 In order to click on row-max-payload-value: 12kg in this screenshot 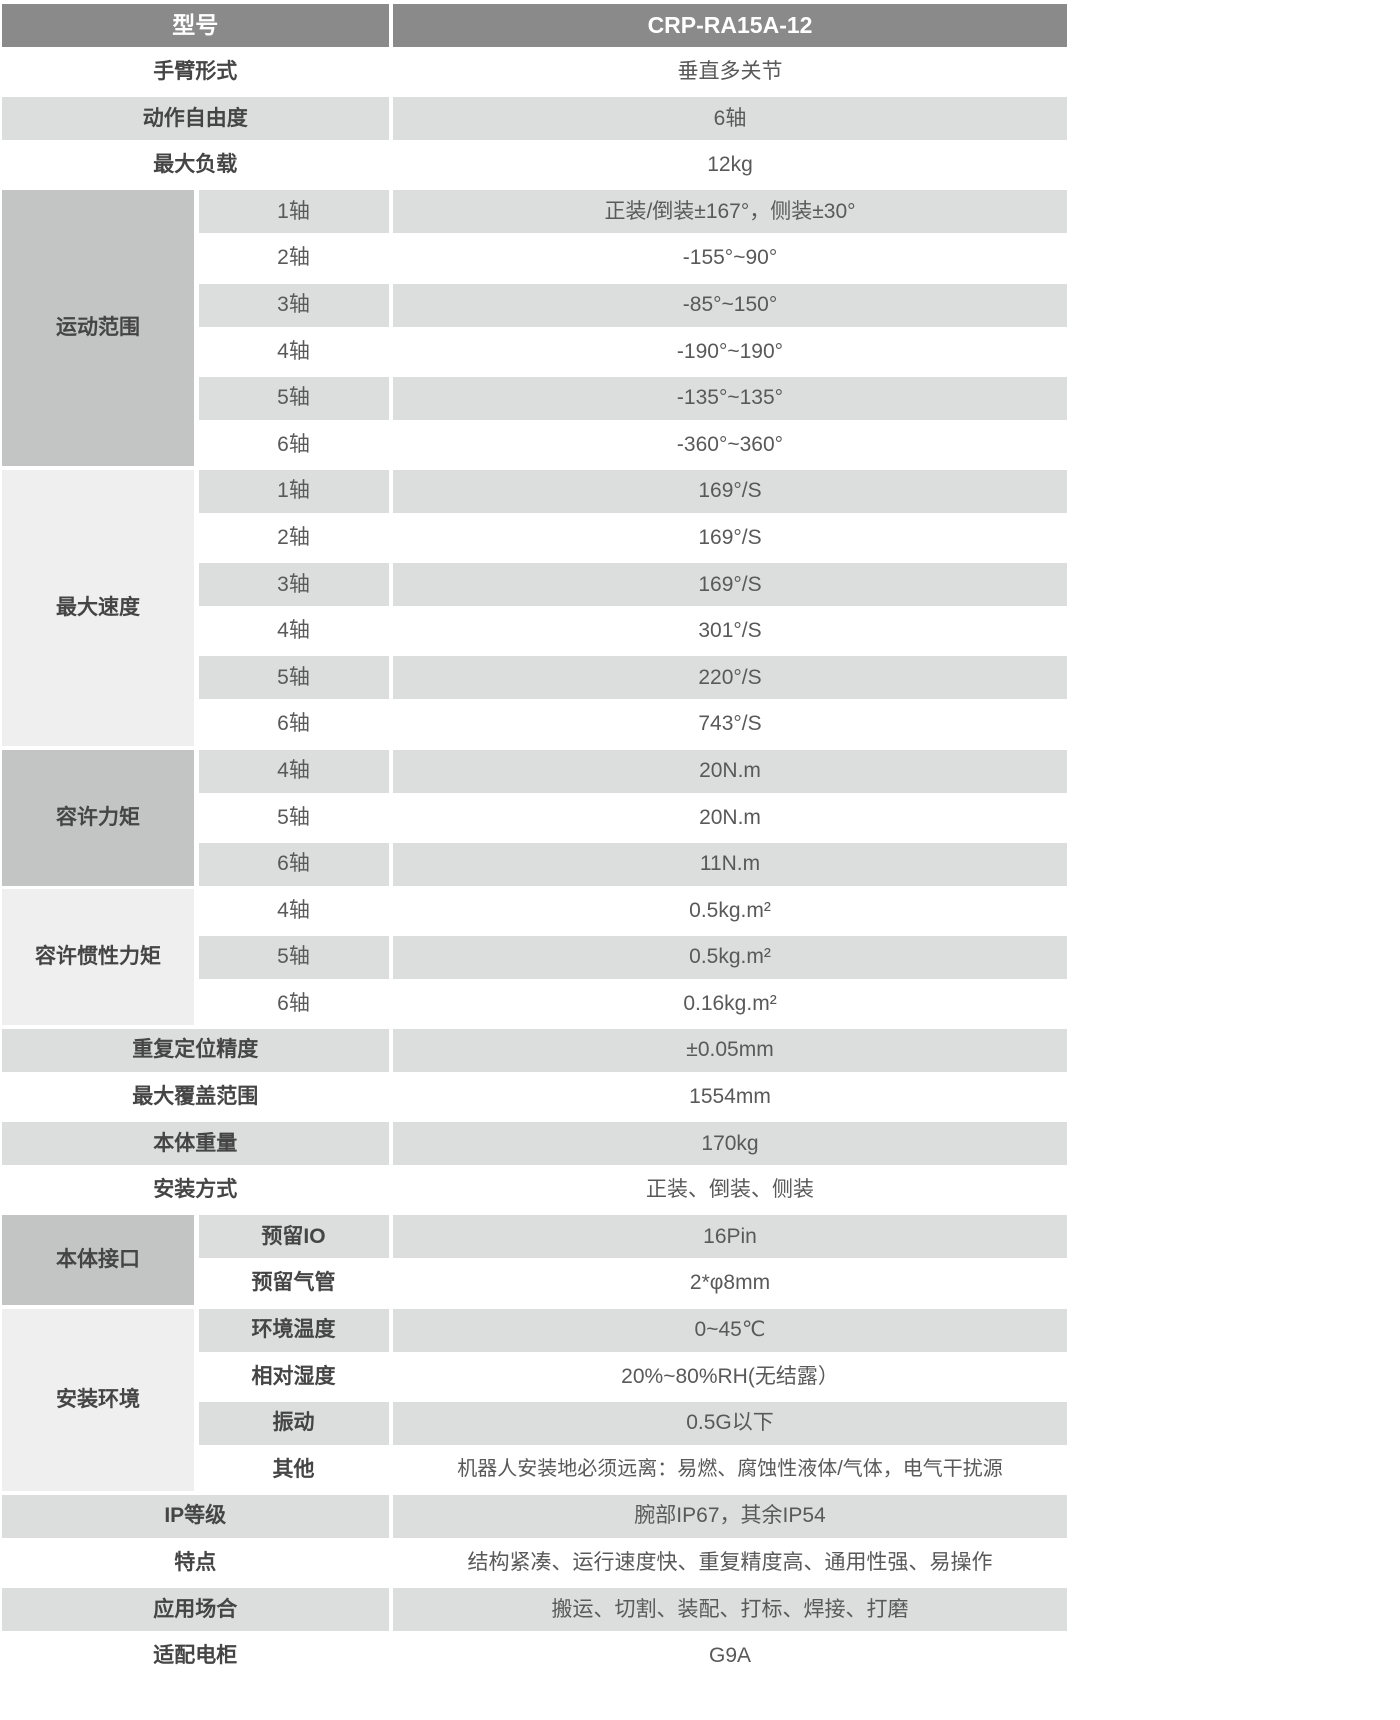, I will do `click(730, 165)`.